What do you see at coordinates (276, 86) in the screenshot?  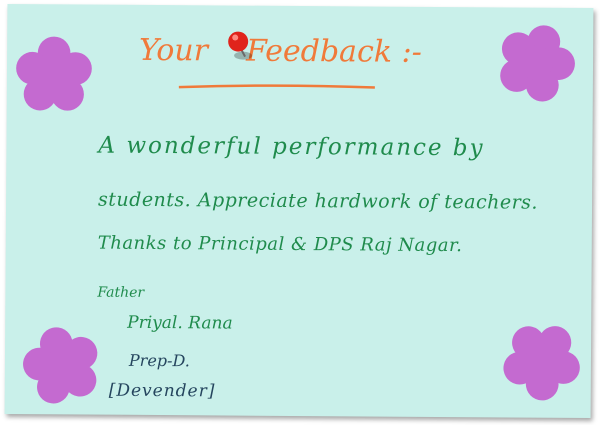 I see `title-underline` at bounding box center [276, 86].